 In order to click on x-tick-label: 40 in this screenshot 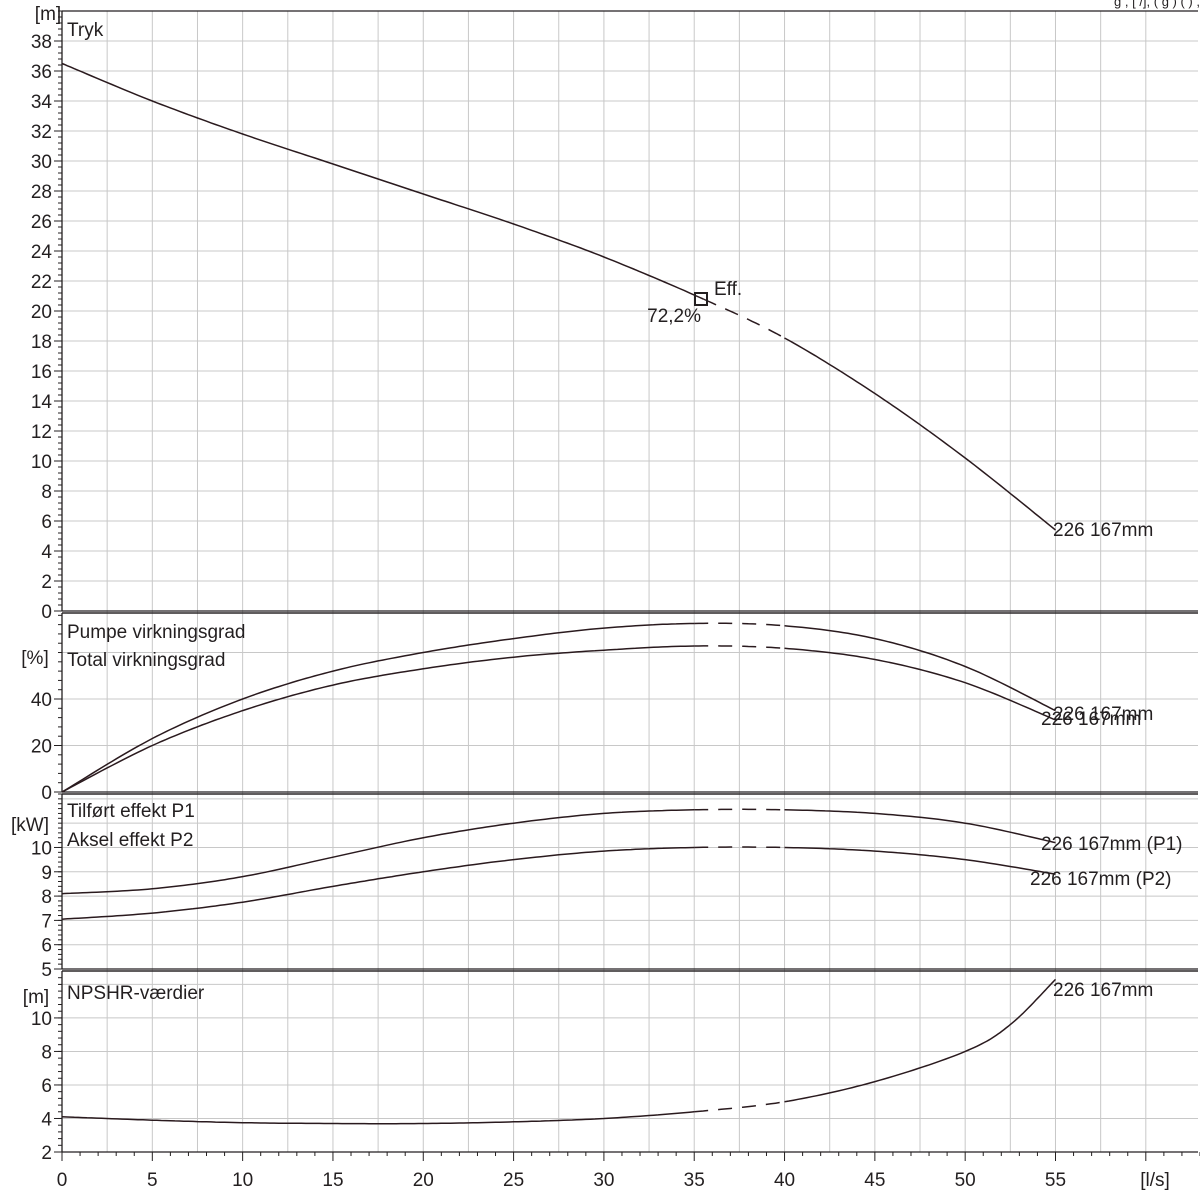, I will do `click(784, 1180)`.